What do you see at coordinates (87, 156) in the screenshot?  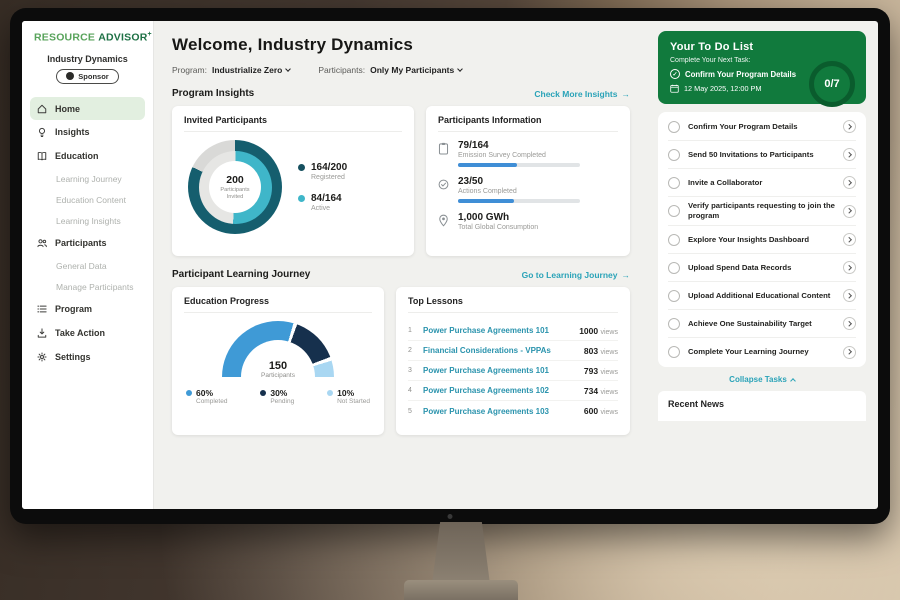 I see `sidebar-item-education: Education` at bounding box center [87, 156].